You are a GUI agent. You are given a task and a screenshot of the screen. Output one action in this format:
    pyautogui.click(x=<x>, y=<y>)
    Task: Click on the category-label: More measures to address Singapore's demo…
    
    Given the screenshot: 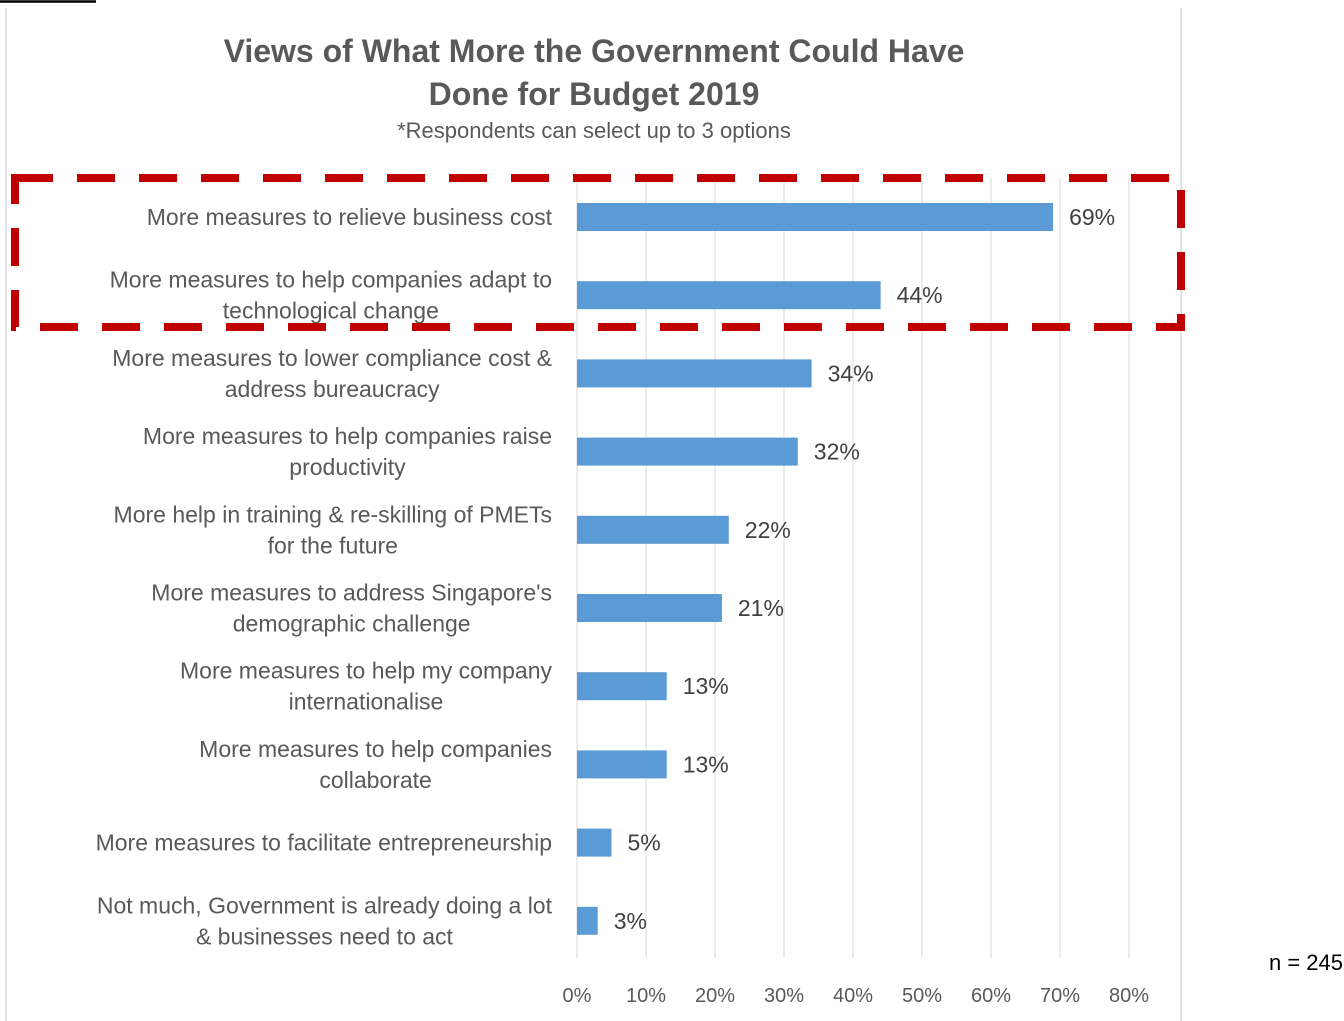 What is the action you would take?
    pyautogui.click(x=351, y=608)
    